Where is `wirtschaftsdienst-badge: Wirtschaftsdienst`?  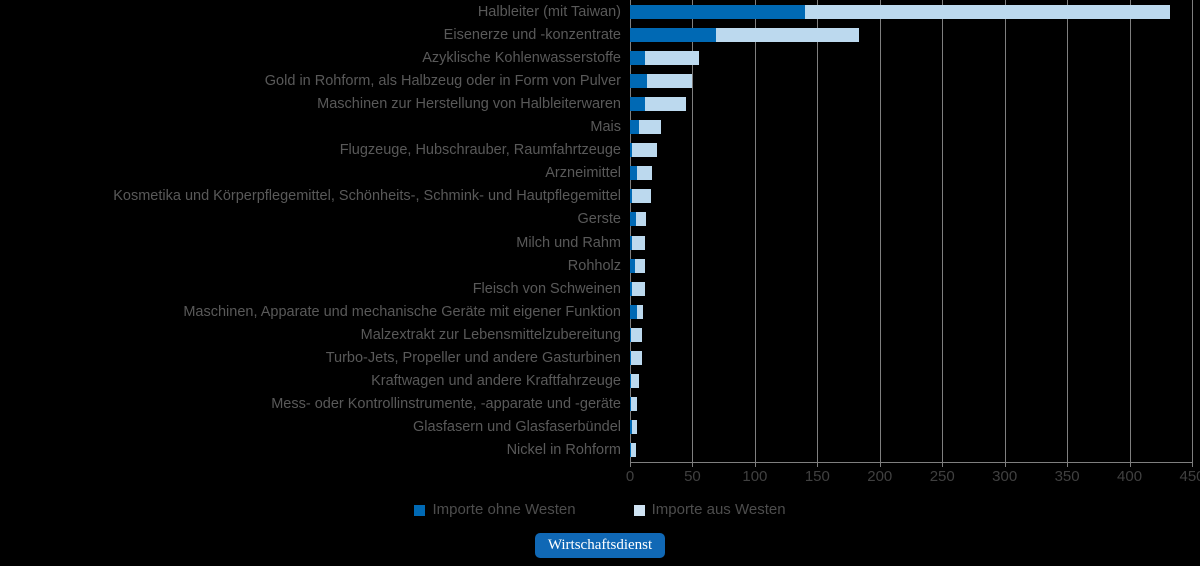
wirtschaftsdienst-badge: Wirtschaftsdienst is located at coordinates (600, 545).